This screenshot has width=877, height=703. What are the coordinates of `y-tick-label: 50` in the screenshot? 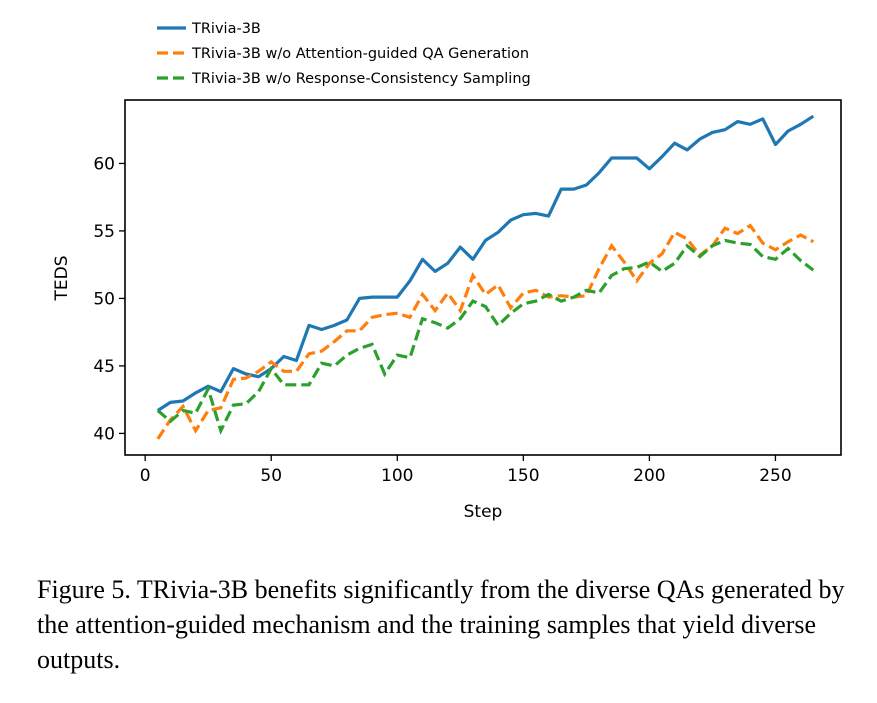 It's located at (104, 299).